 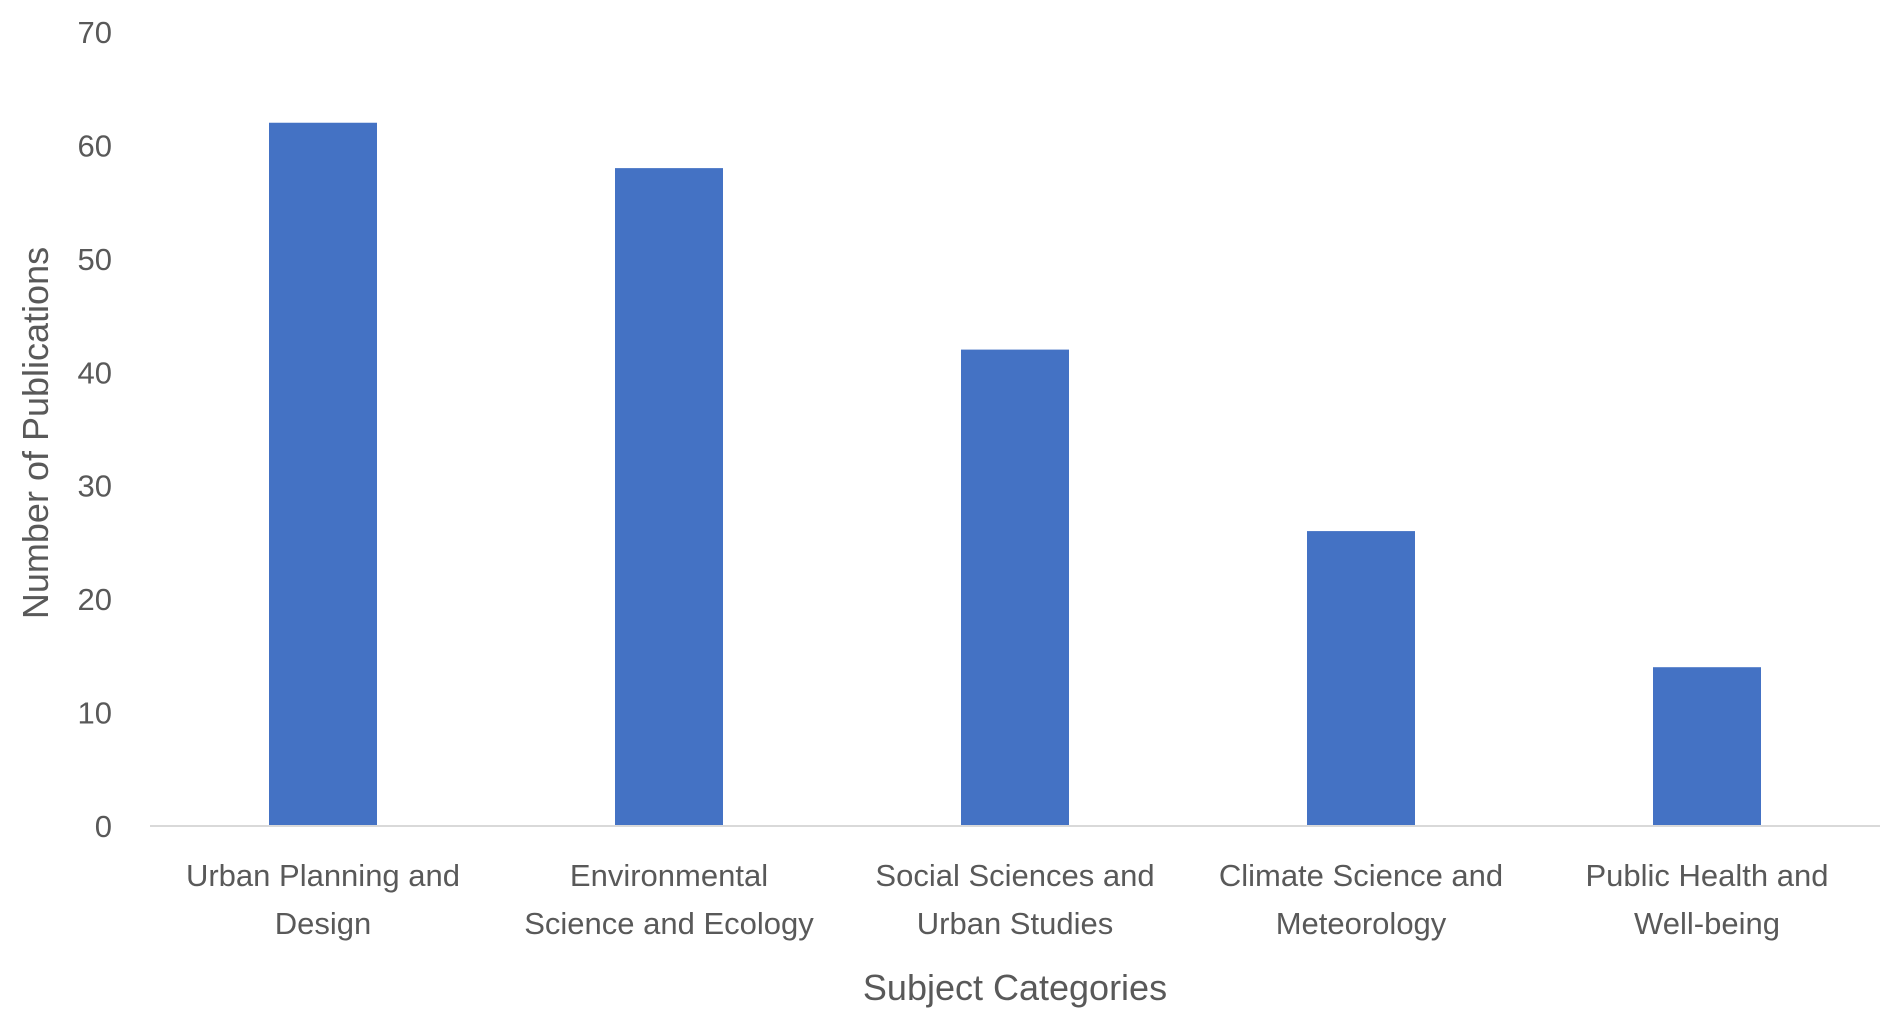 What do you see at coordinates (95, 599) in the screenshot?
I see `y-tick-label: 20` at bounding box center [95, 599].